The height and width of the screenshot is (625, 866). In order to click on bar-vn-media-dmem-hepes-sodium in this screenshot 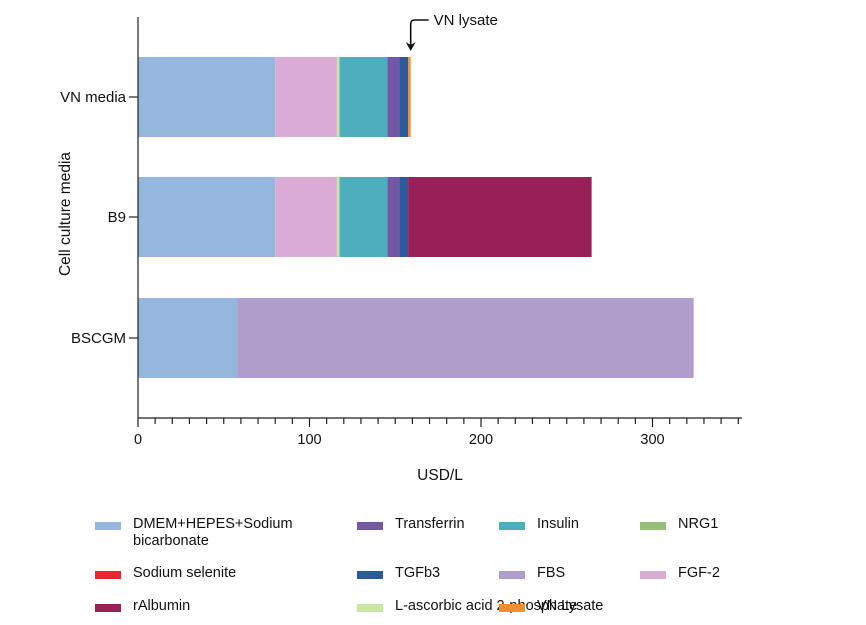, I will do `click(207, 97)`.